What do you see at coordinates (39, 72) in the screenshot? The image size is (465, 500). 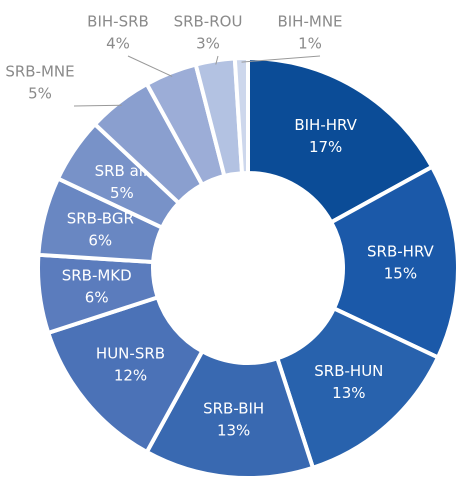 I see `slice-label: SRB-MNE` at bounding box center [39, 72].